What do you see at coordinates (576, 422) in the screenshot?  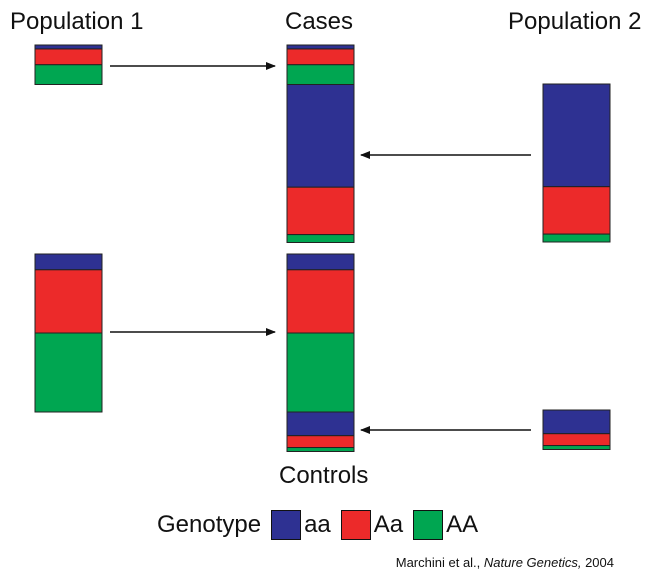 I see `bar-segment-pop2-controls-0-aa` at bounding box center [576, 422].